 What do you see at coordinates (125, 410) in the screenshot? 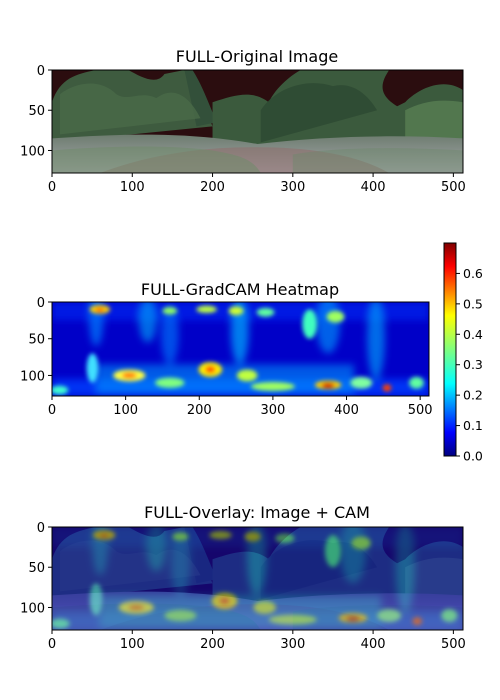
I see `panel2-xtick-label: 100` at bounding box center [125, 410].